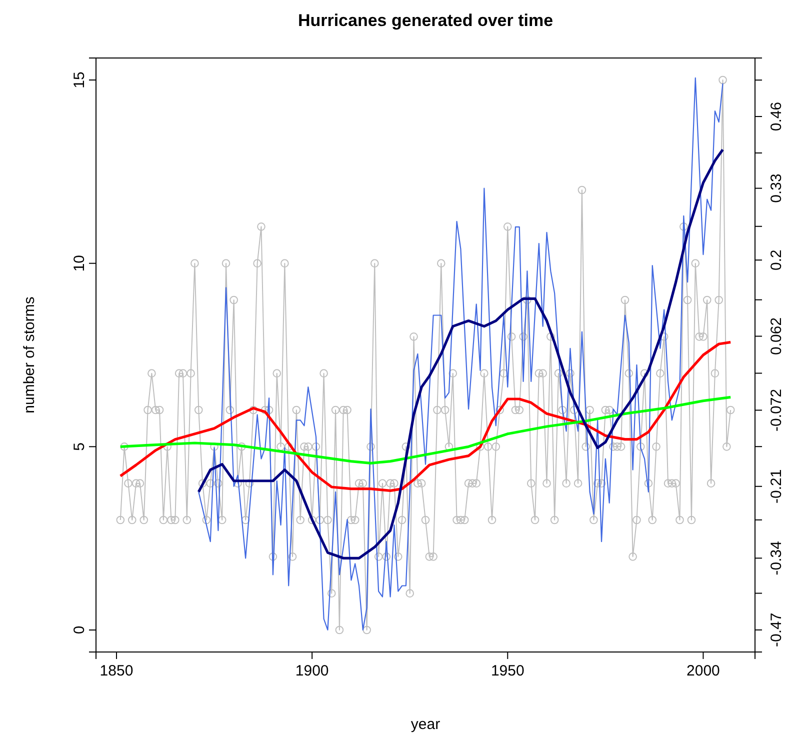 This screenshot has width=797, height=737. Describe the element at coordinates (79, 80) in the screenshot. I see `y-tick-label: 15` at that location.